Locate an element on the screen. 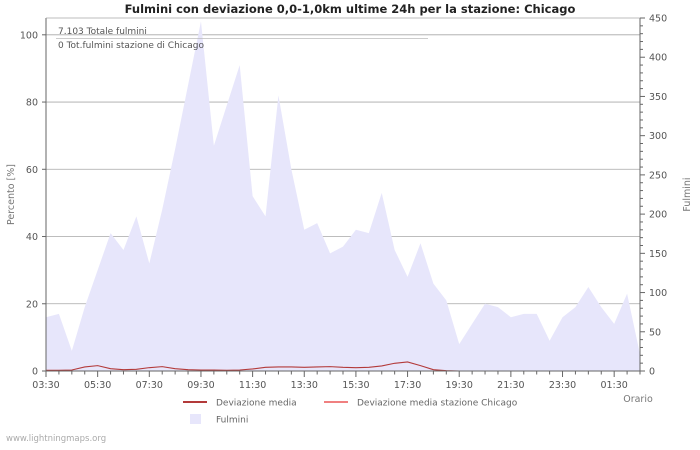 The height and width of the screenshot is (450, 700). ticklabel-y-60: 60 is located at coordinates (32, 170).